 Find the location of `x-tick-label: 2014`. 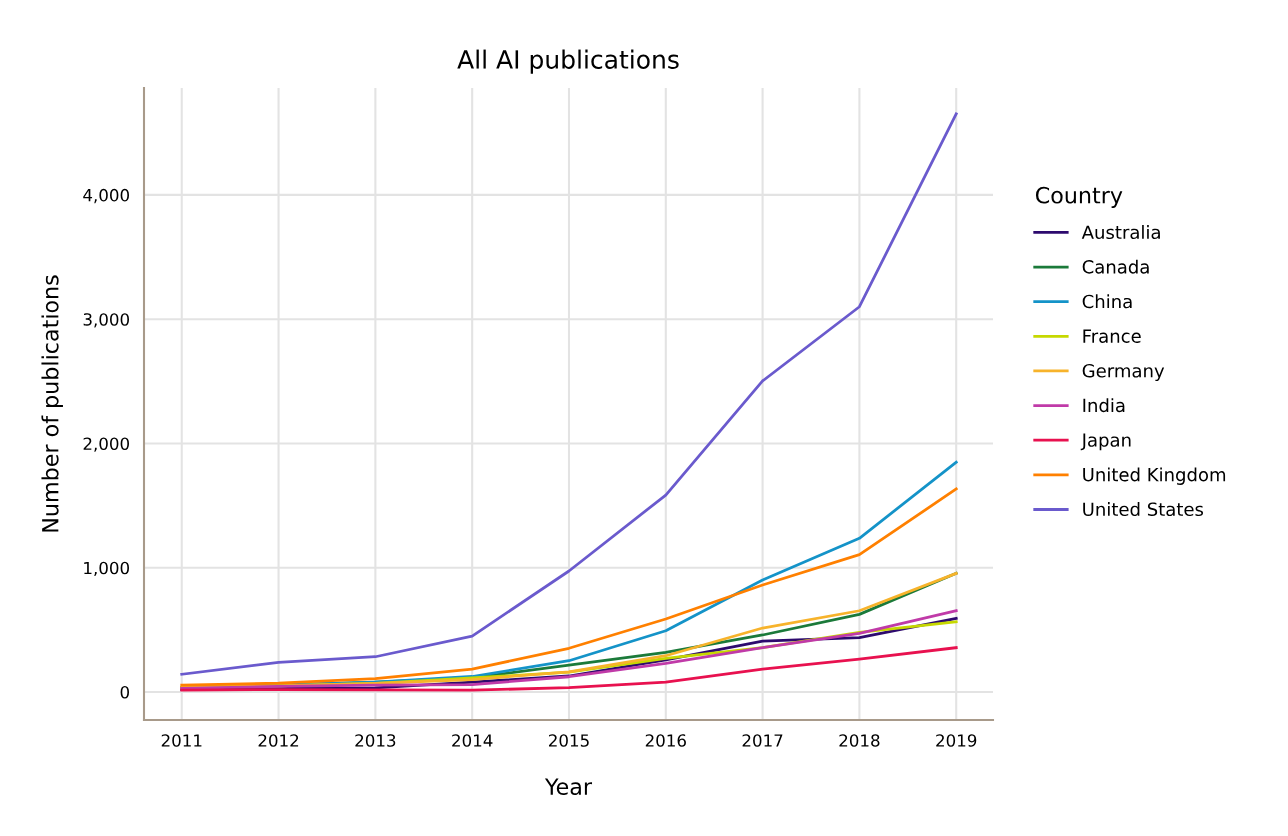

x-tick-label: 2014 is located at coordinates (472, 740).